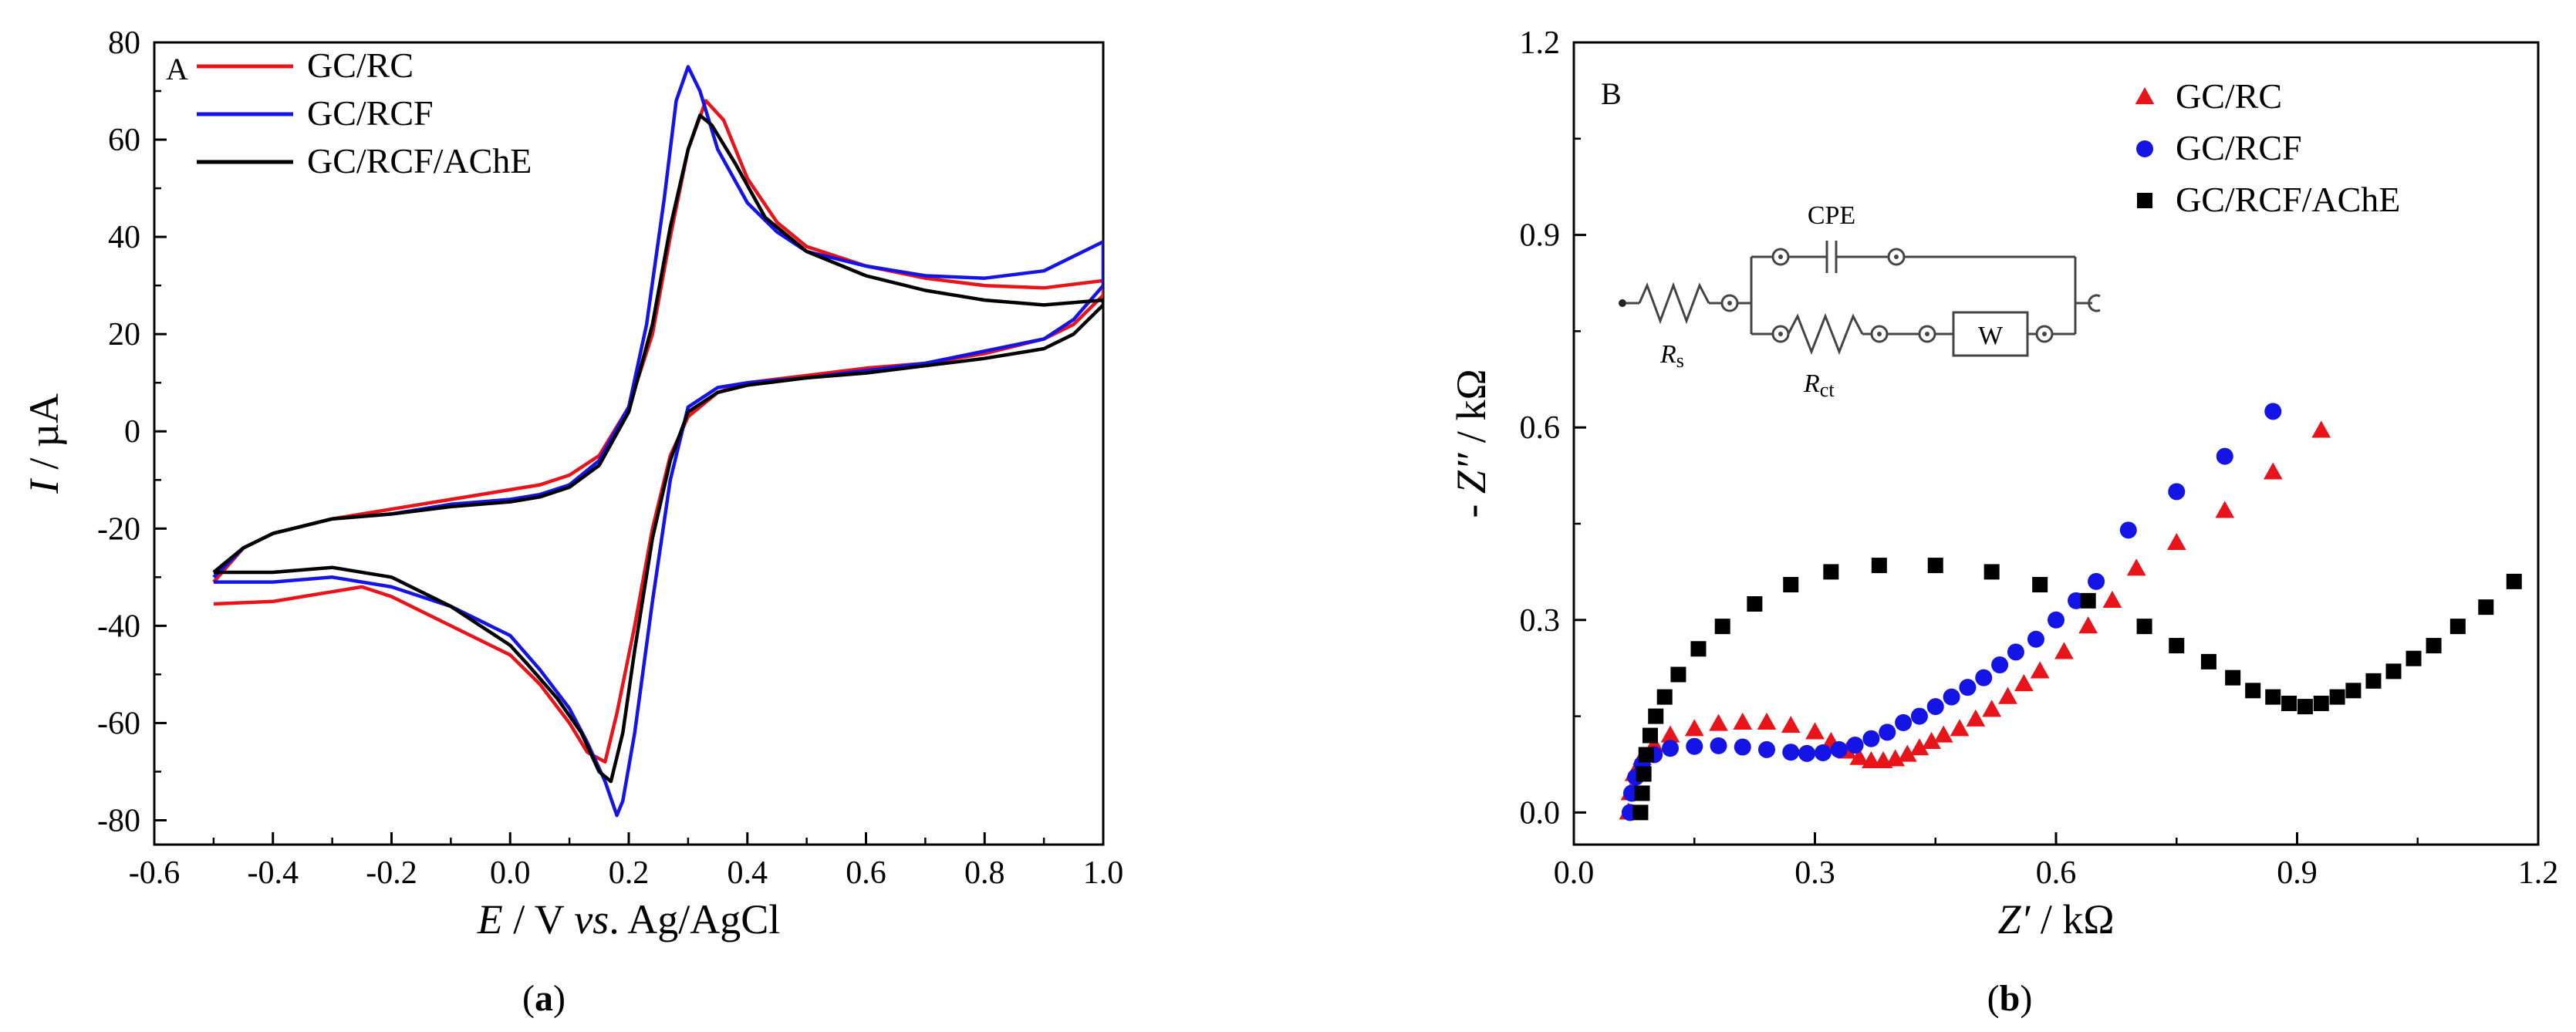 This screenshot has height=1032, width=2576. I want to click on panel-letter-a: A, so click(177, 69).